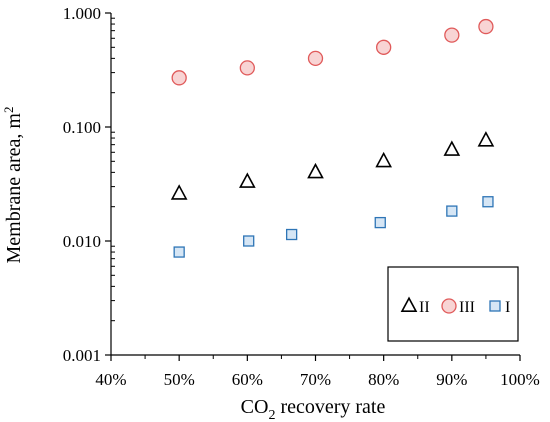 The height and width of the screenshot is (422, 550). What do you see at coordinates (332, 165) in the screenshot?
I see `series-II` at bounding box center [332, 165].